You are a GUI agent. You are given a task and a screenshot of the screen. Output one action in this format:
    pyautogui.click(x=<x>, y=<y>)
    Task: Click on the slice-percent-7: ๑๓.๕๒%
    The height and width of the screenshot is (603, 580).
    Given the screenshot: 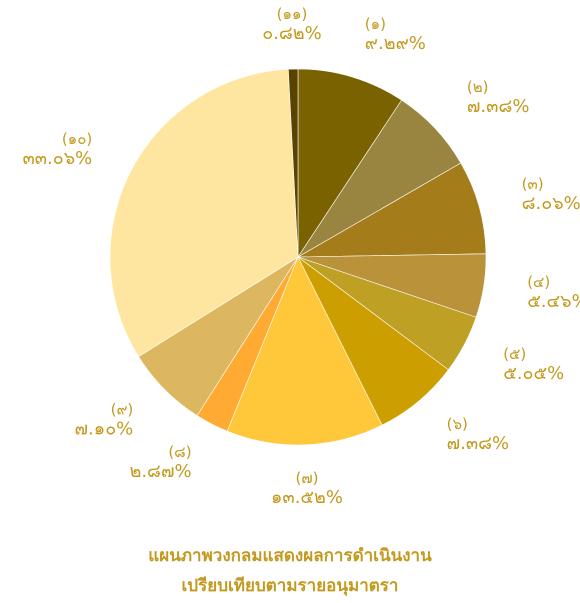 What is the action you would take?
    pyautogui.click(x=307, y=497)
    